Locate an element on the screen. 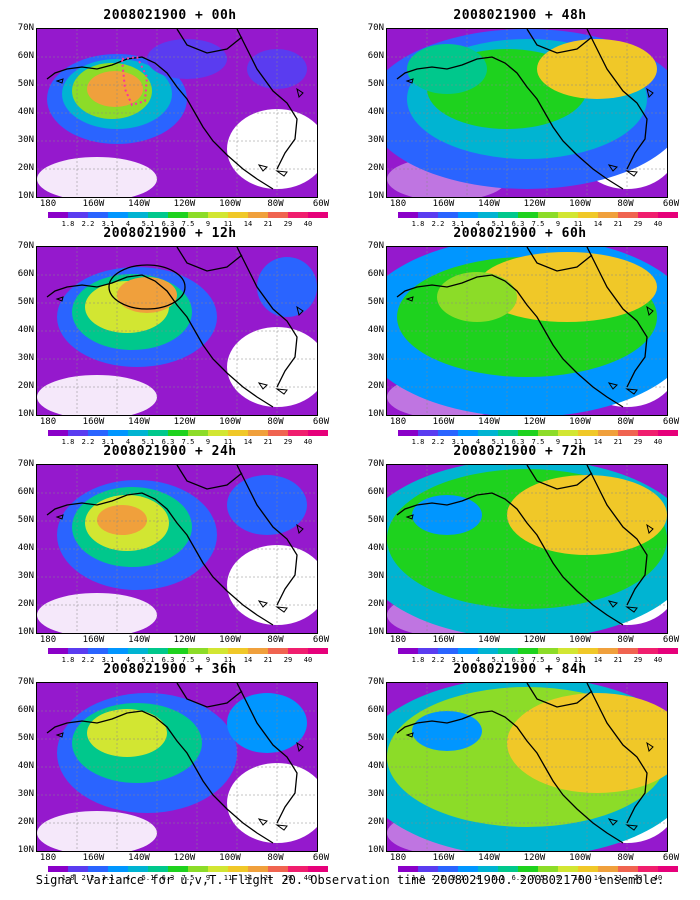  latitude-label: 70N is located at coordinates (25, 682).